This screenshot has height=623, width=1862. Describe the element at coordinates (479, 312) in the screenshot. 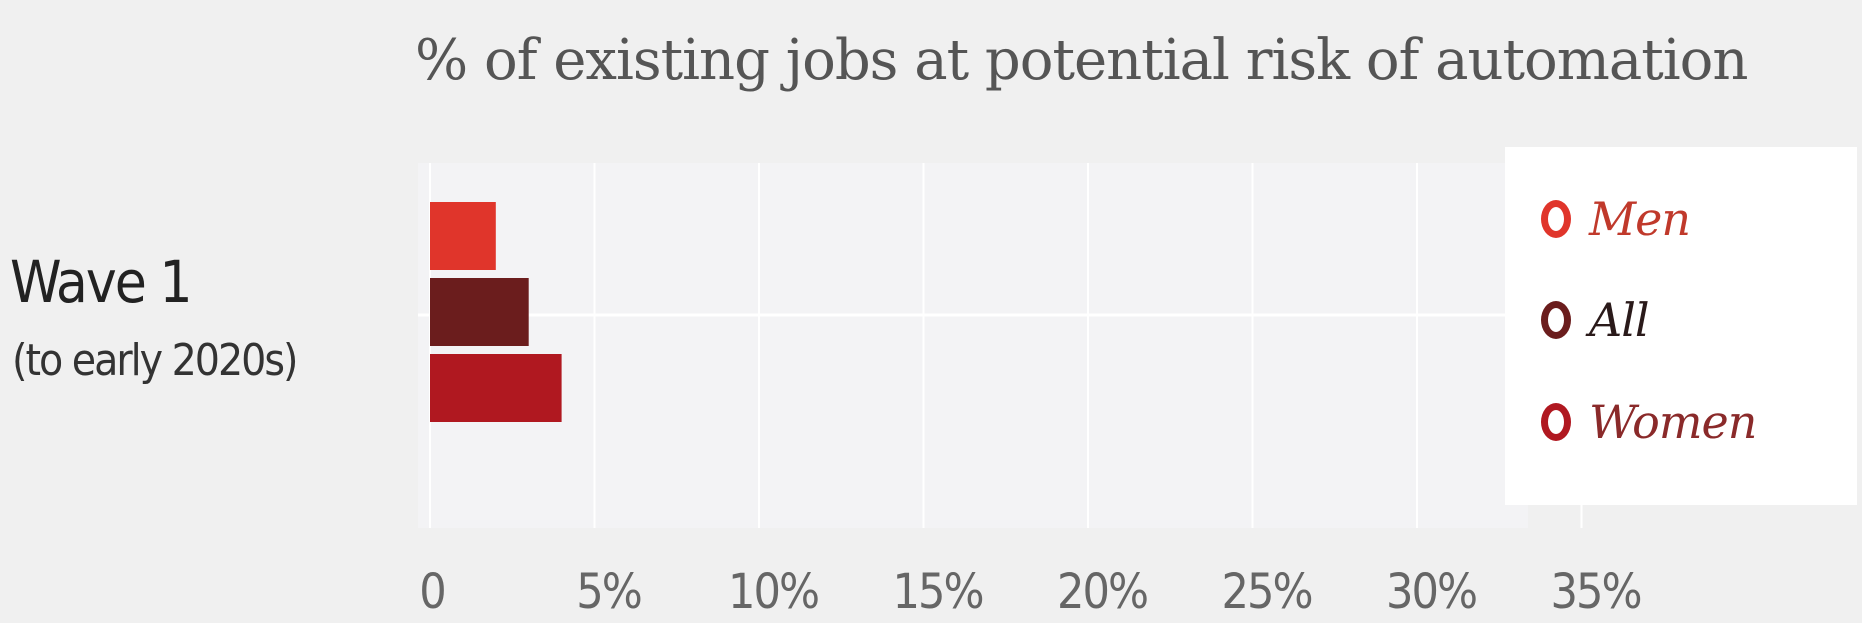

I see `bar-all` at that location.